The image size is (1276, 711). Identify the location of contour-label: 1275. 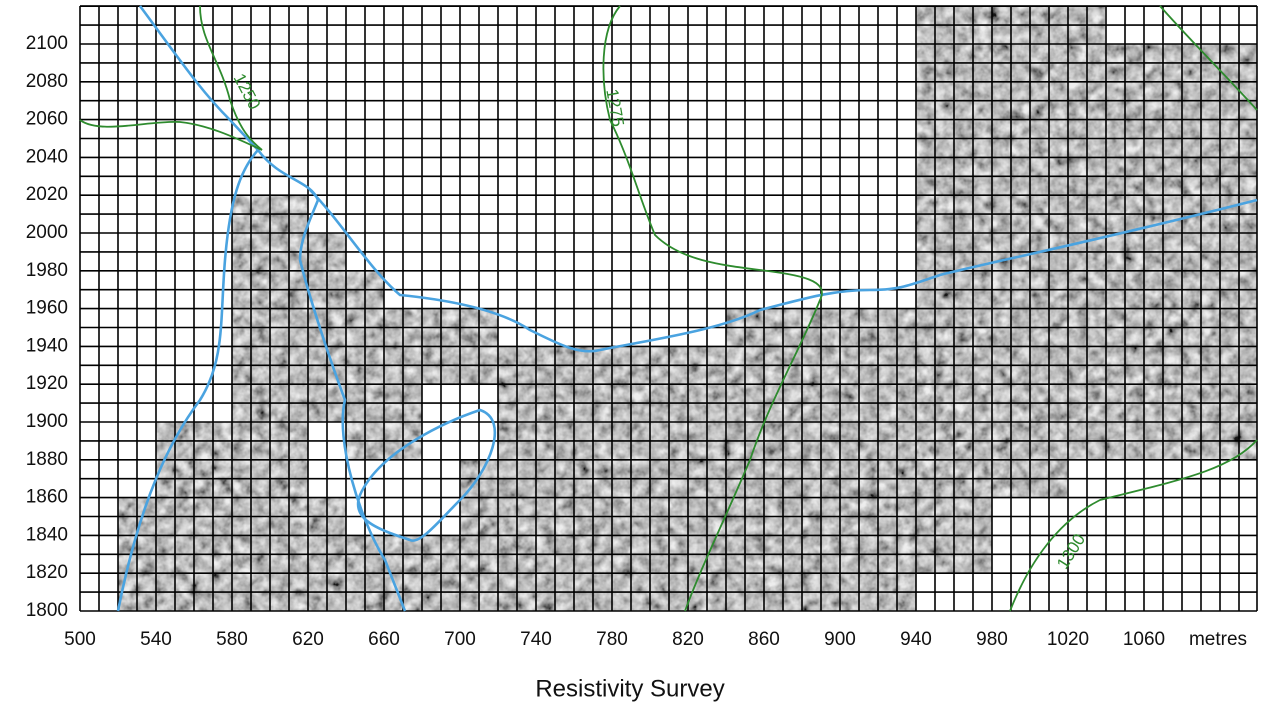
(614, 108).